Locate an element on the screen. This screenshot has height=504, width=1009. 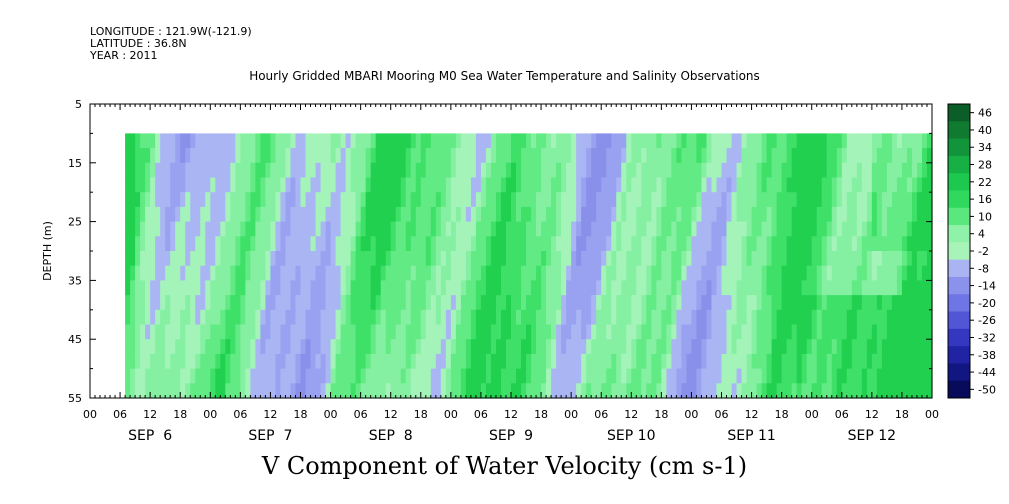
colorbar-swatch is located at coordinates (959, 268).